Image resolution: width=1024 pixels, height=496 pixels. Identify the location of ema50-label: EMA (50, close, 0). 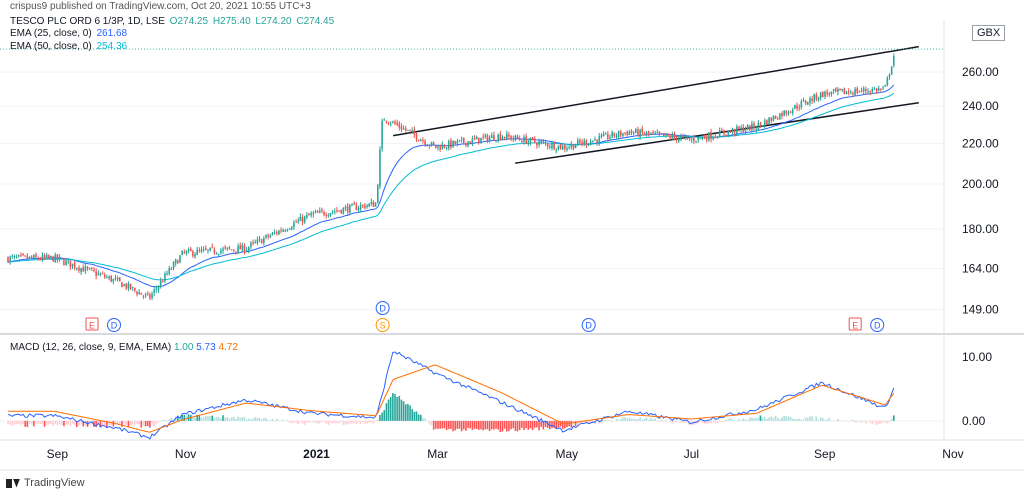
(51, 46).